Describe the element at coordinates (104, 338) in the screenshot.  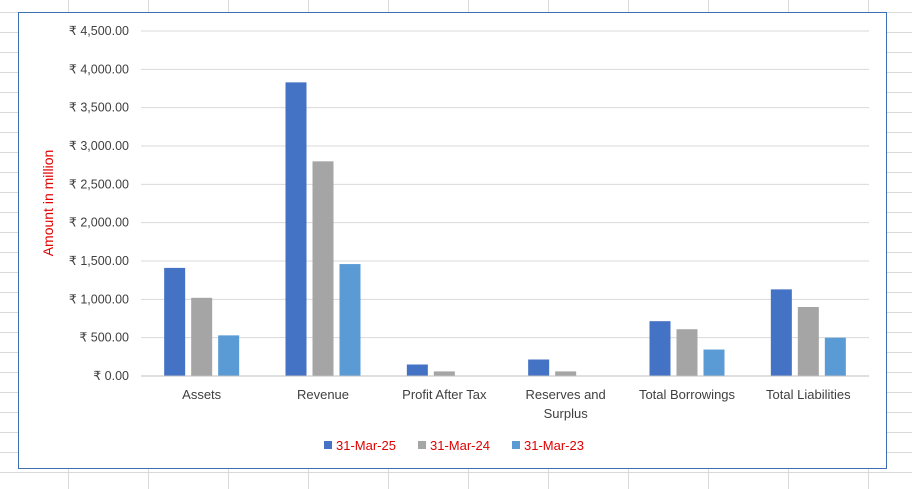
I see `y-tick-label: ₹ 500.00` at that location.